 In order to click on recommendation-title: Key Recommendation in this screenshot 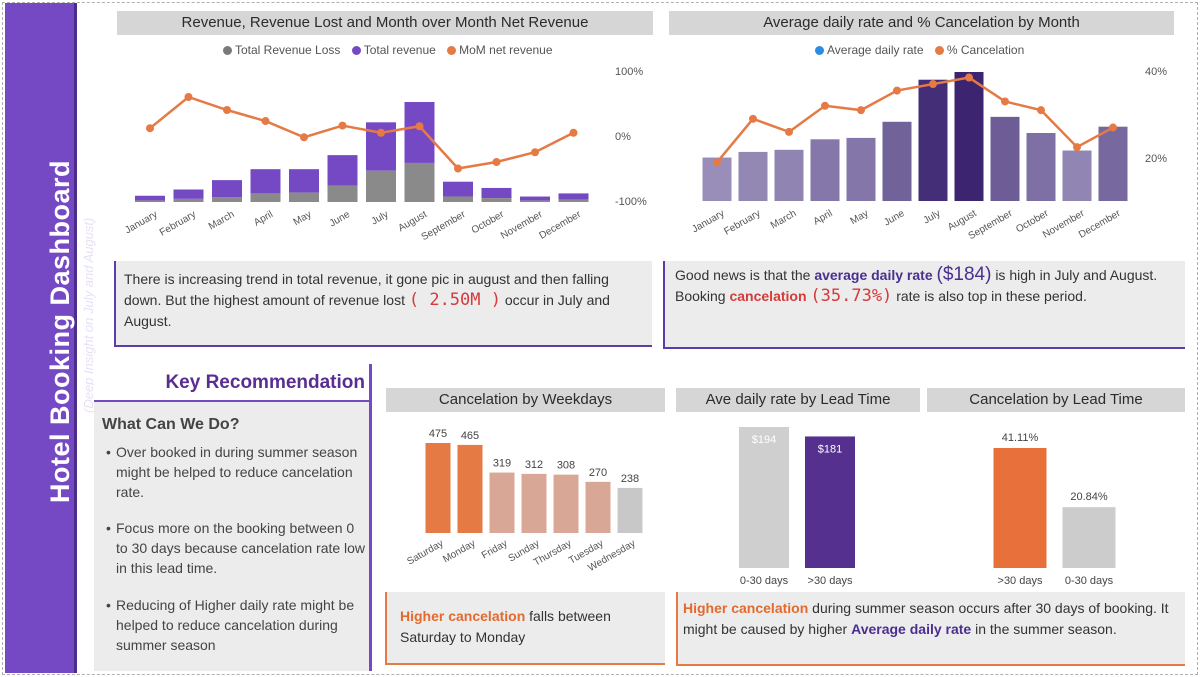, I will do `click(231, 383)`.